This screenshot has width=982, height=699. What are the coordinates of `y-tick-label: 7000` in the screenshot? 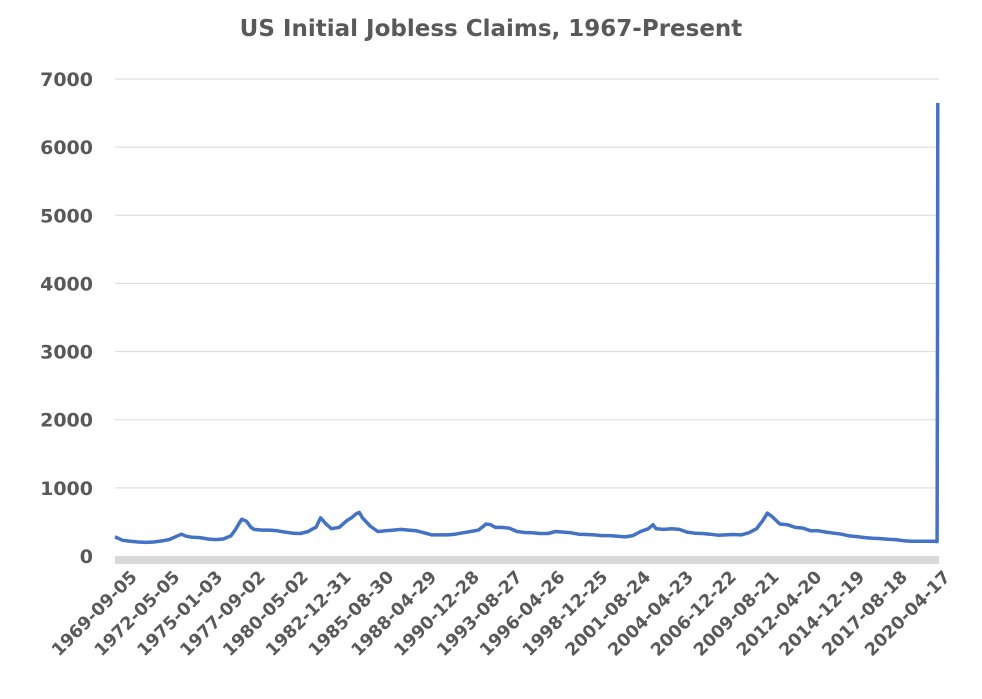 It's located at (66, 80).